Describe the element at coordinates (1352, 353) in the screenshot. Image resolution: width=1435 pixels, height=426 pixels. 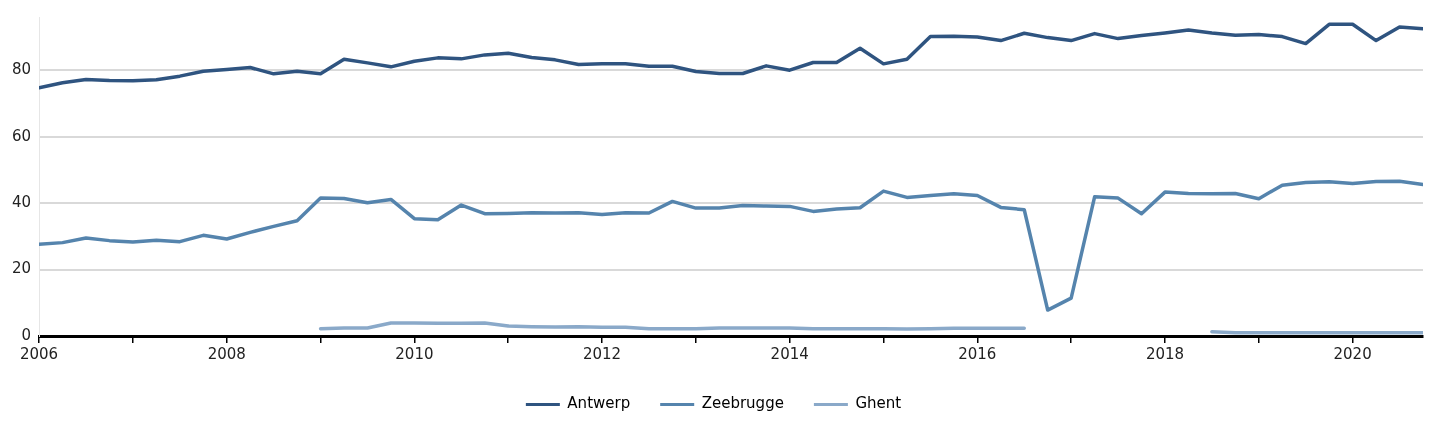
I see `x-tick-label: 2020` at that location.